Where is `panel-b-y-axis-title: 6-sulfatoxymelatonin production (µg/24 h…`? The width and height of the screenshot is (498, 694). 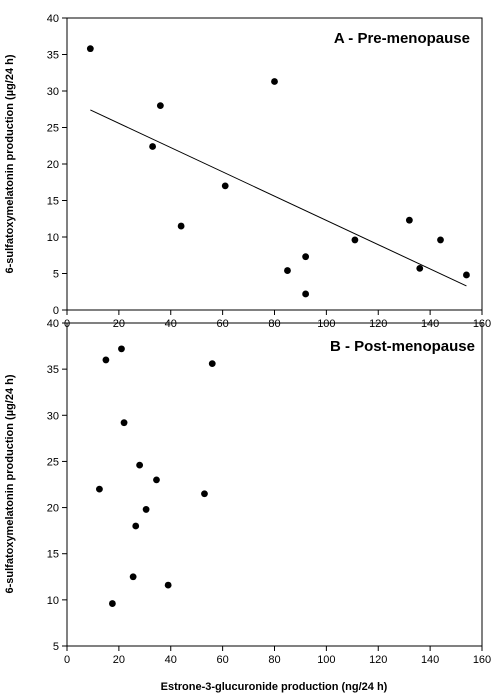 panel-b-y-axis-title: 6-sulfatoxymelatonin production (µg/24 h… is located at coordinates (10, 483).